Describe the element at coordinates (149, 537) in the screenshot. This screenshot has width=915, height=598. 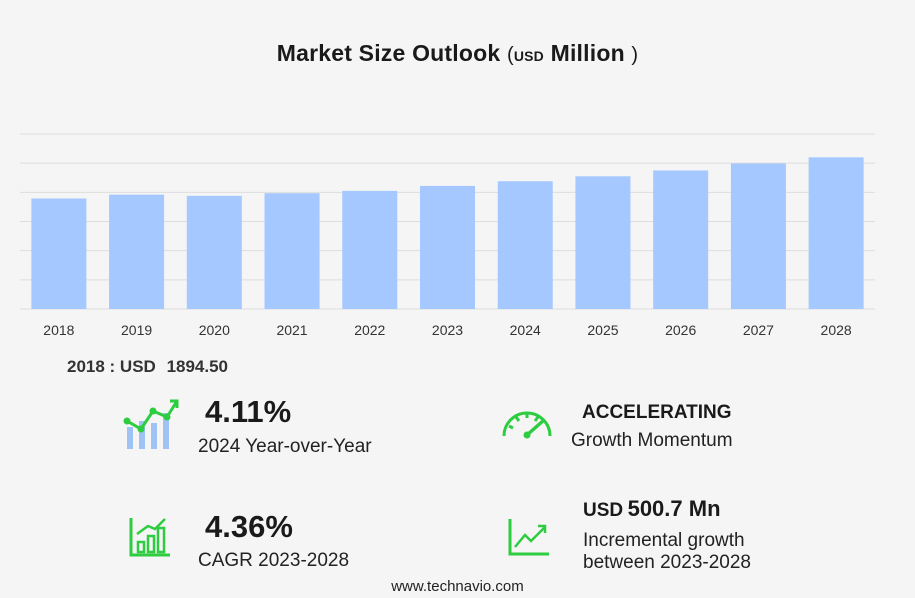
I see `bar-chart-icon` at that location.